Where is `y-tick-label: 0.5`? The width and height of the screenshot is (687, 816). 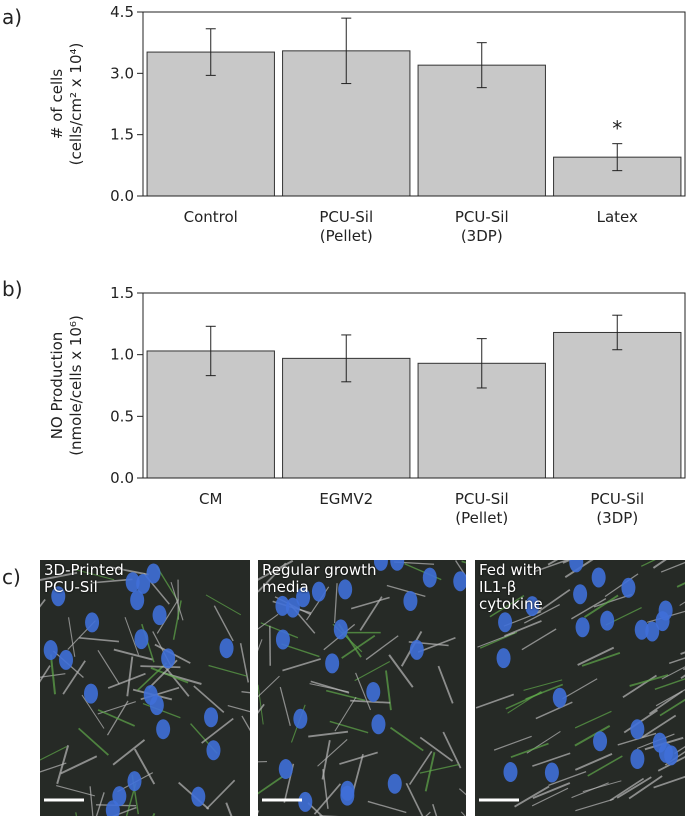 y-tick-label: 0.5 is located at coordinates (122, 416).